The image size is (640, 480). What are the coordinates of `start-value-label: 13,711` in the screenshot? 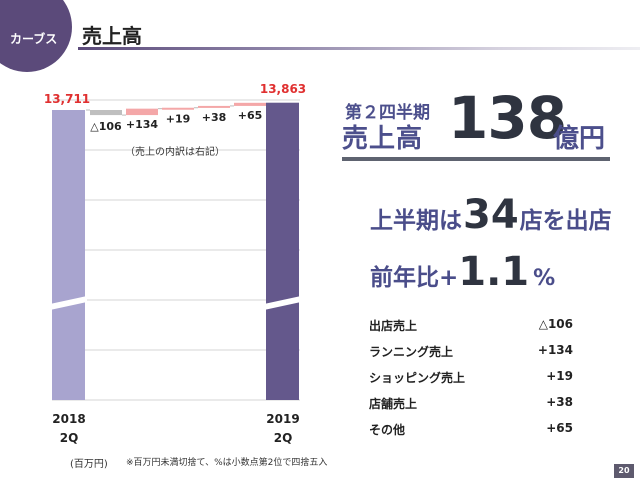 It's located at (67, 99).